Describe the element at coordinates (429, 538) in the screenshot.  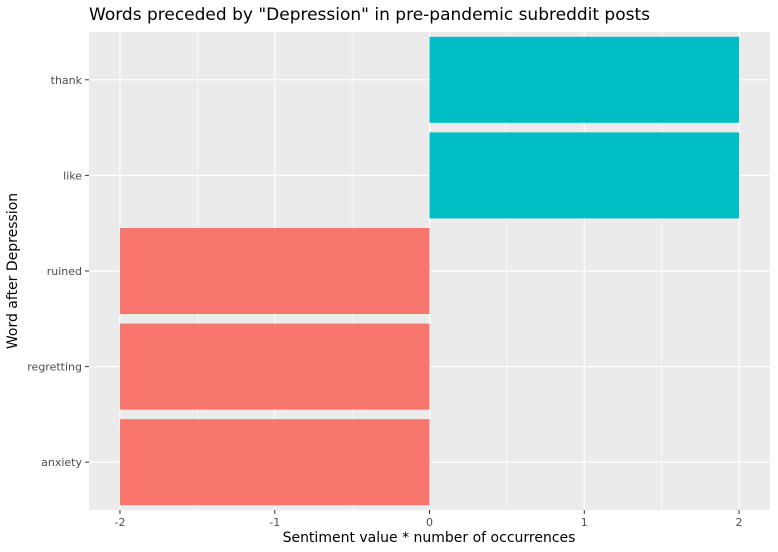
I see `x-axis-title: Sentiment value * number of occurrences` at that location.